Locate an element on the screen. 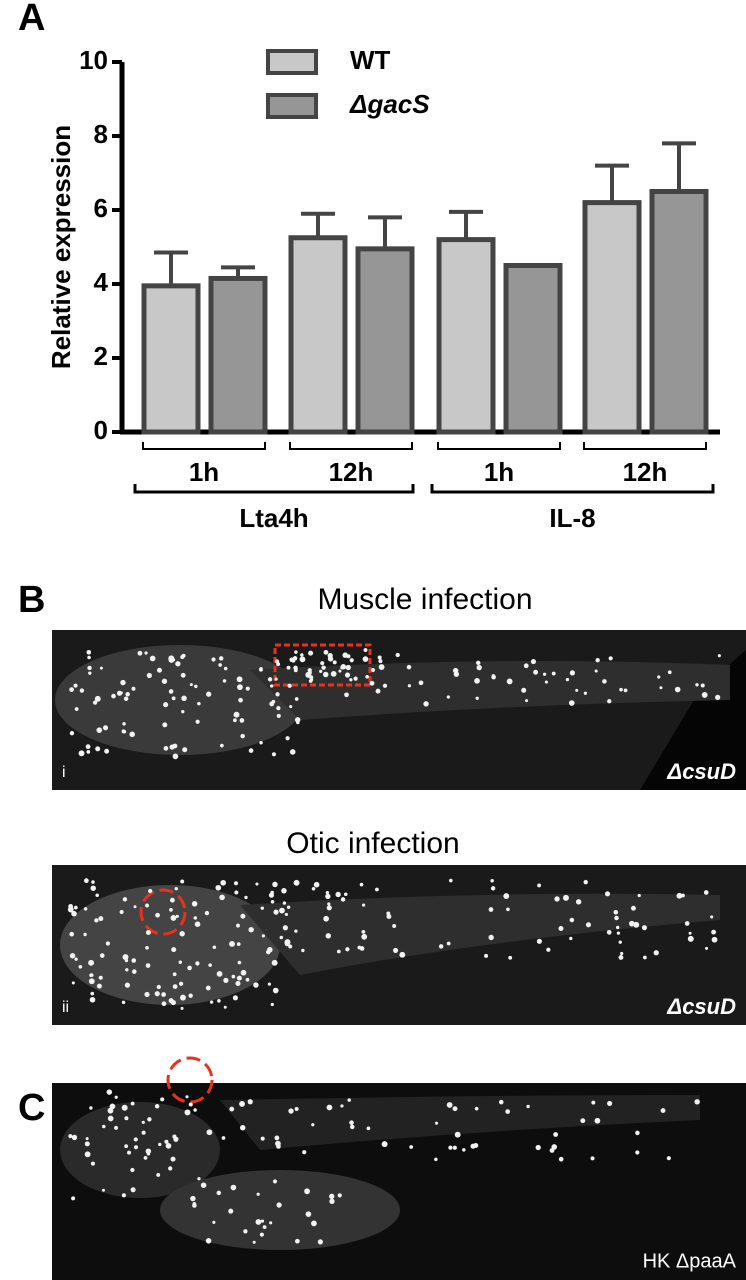  highlight-circle is located at coordinates (190, 1080).